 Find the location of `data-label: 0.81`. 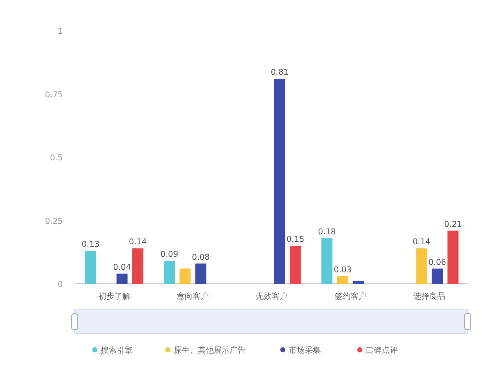

data-label: 0.81 is located at coordinates (279, 73).